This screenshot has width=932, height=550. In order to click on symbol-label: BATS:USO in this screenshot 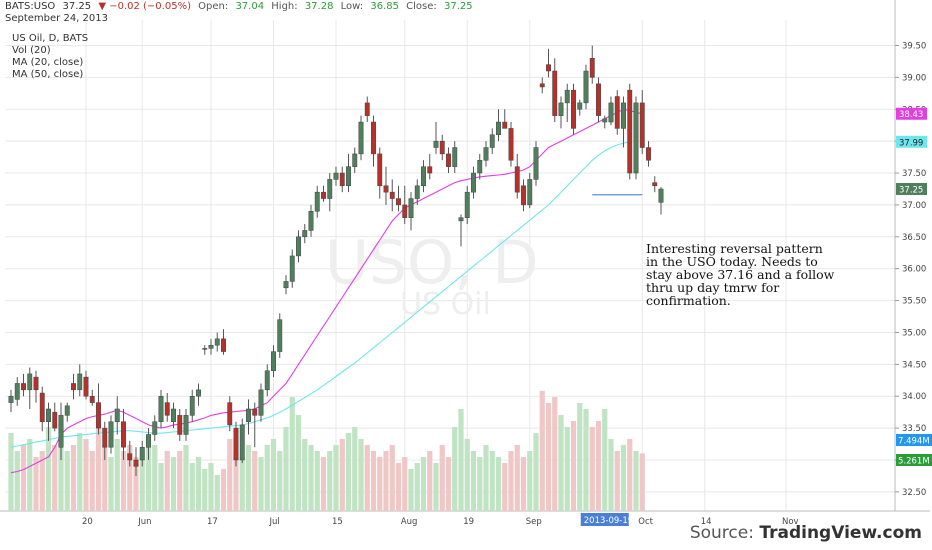, I will do `click(30, 6)`.